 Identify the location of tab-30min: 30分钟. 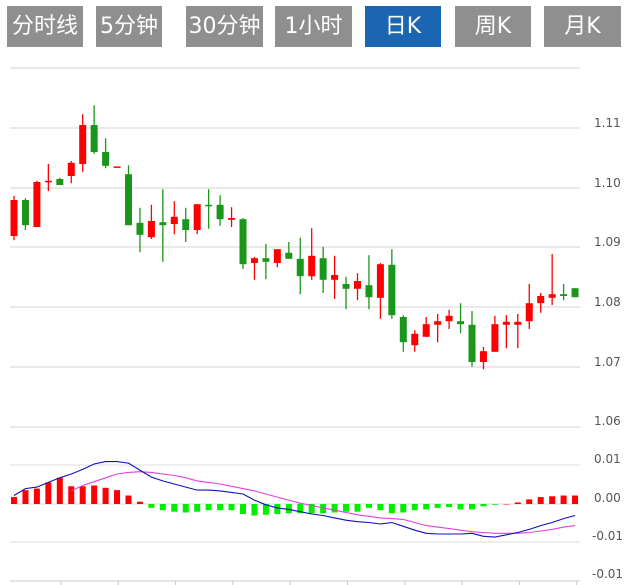
(224, 26).